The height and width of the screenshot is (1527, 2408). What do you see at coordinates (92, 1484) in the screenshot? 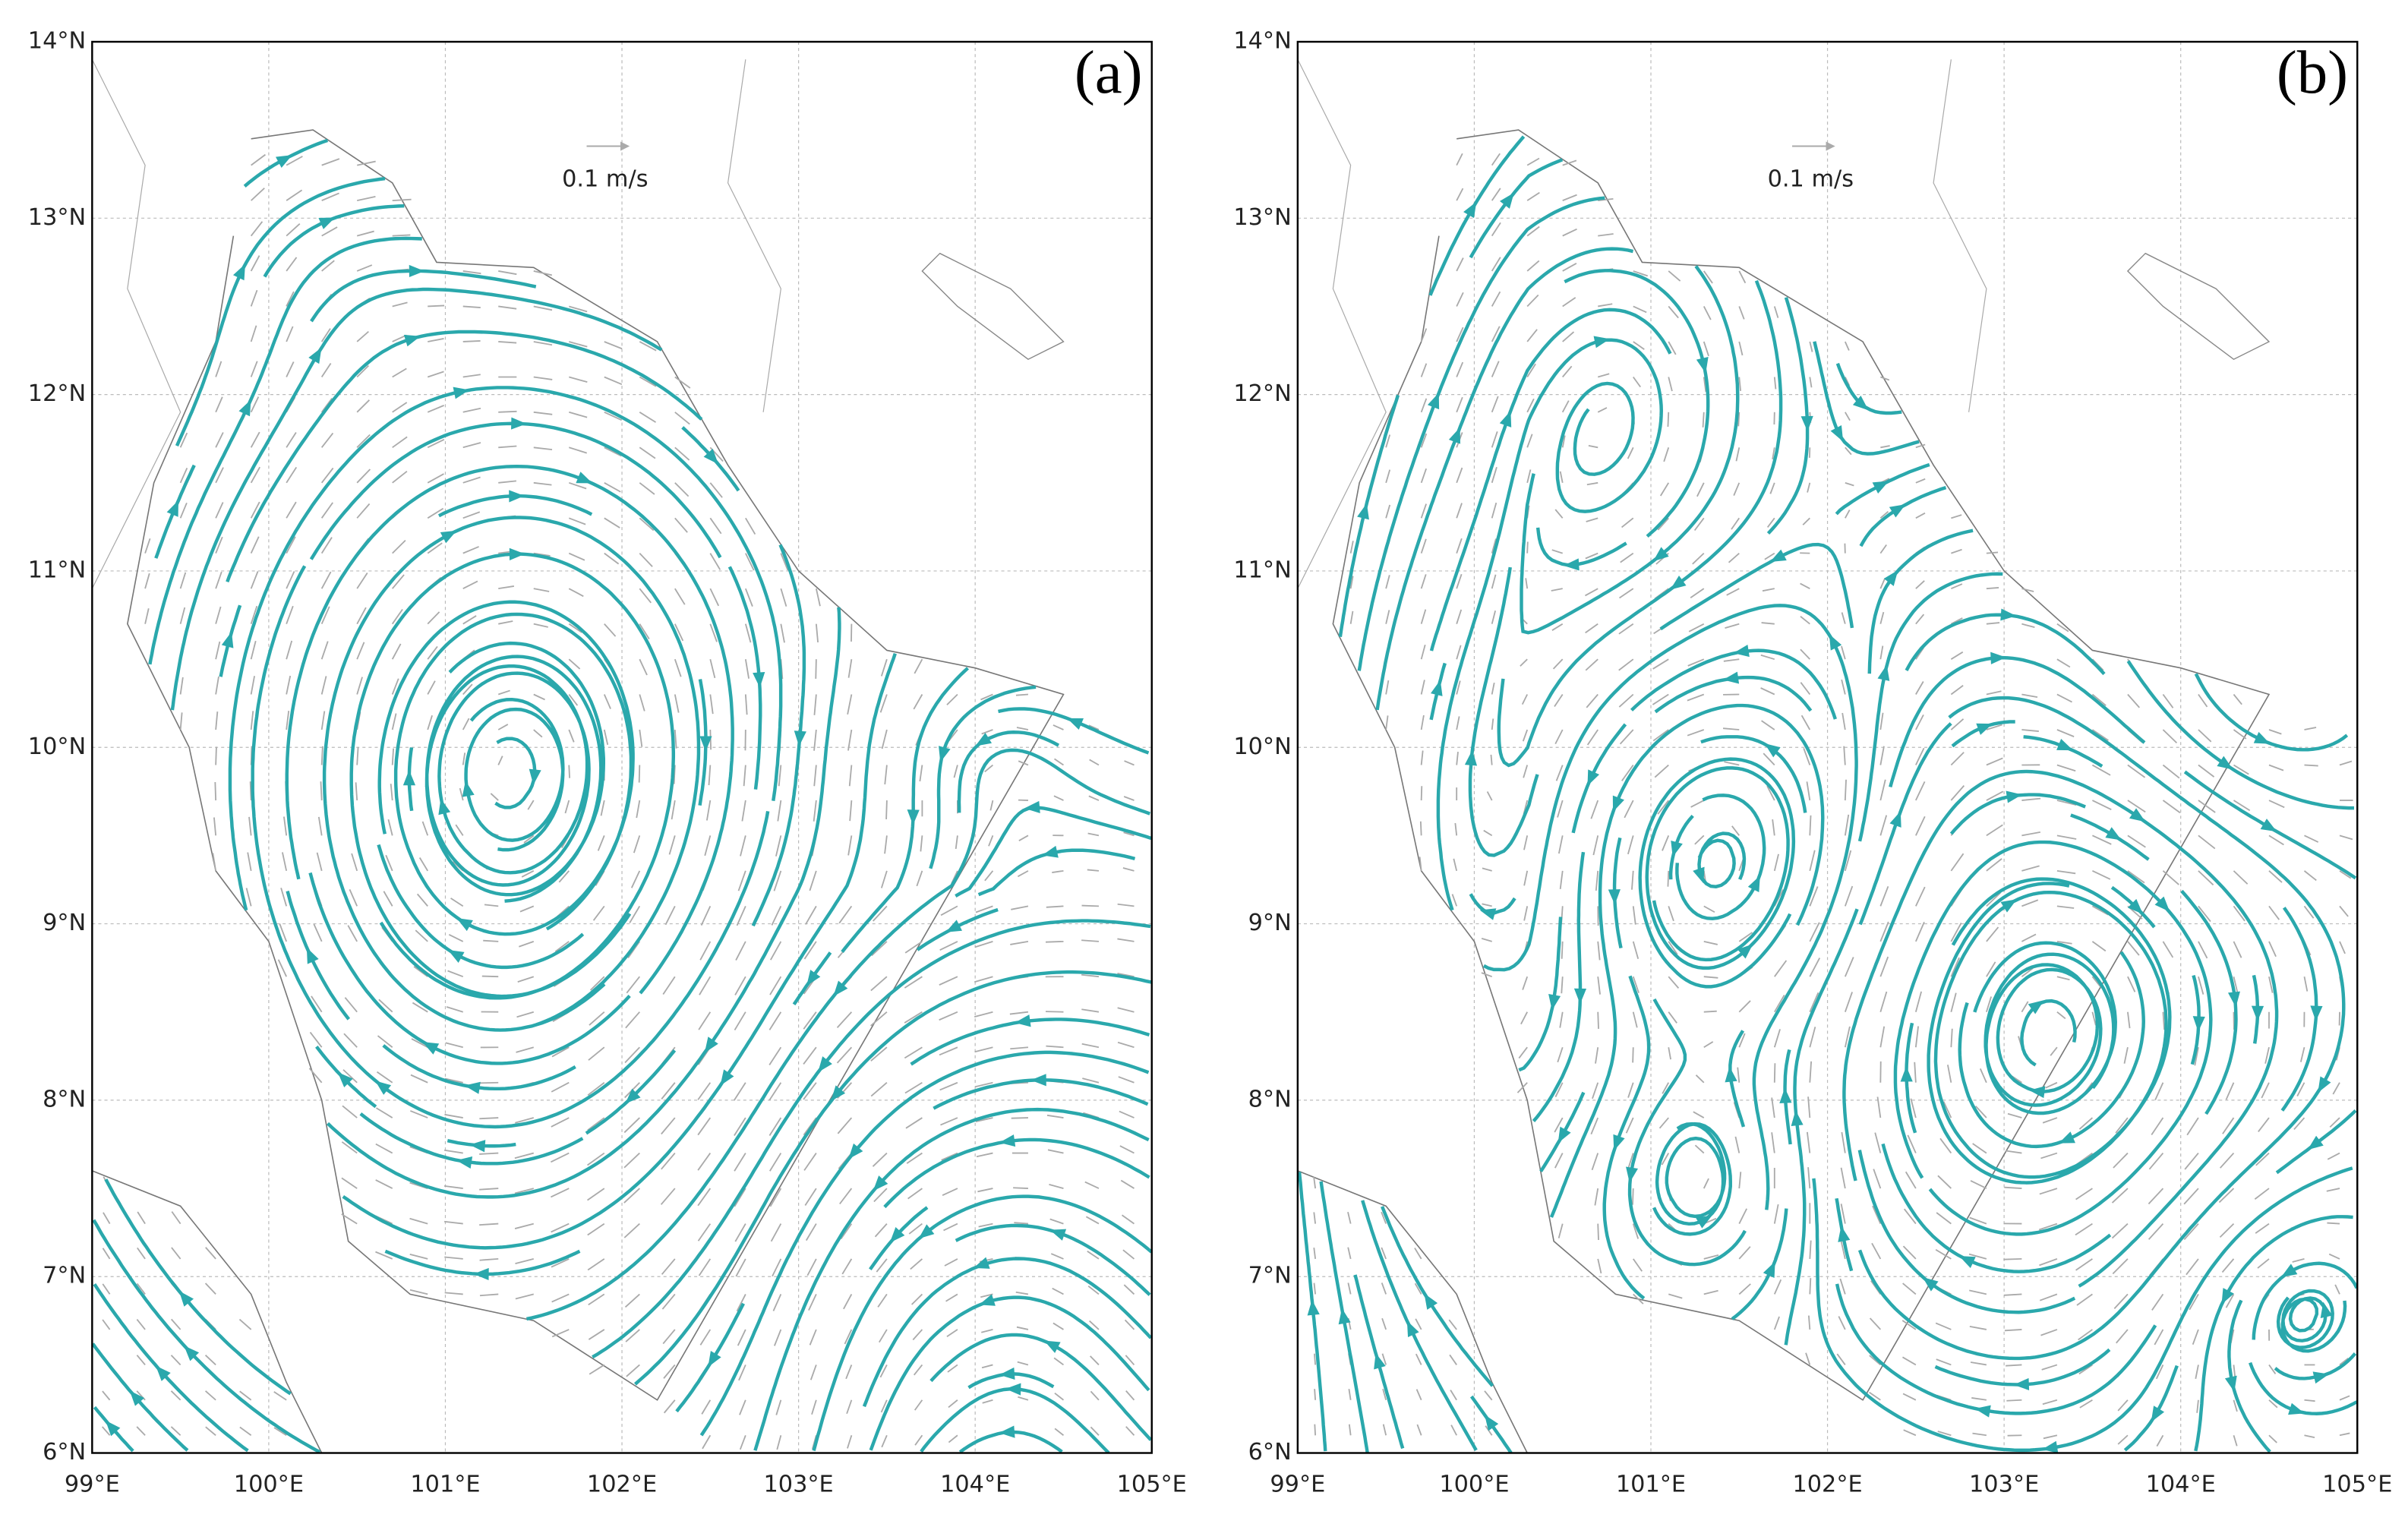
I see `longitude-label: 99°E` at bounding box center [92, 1484].